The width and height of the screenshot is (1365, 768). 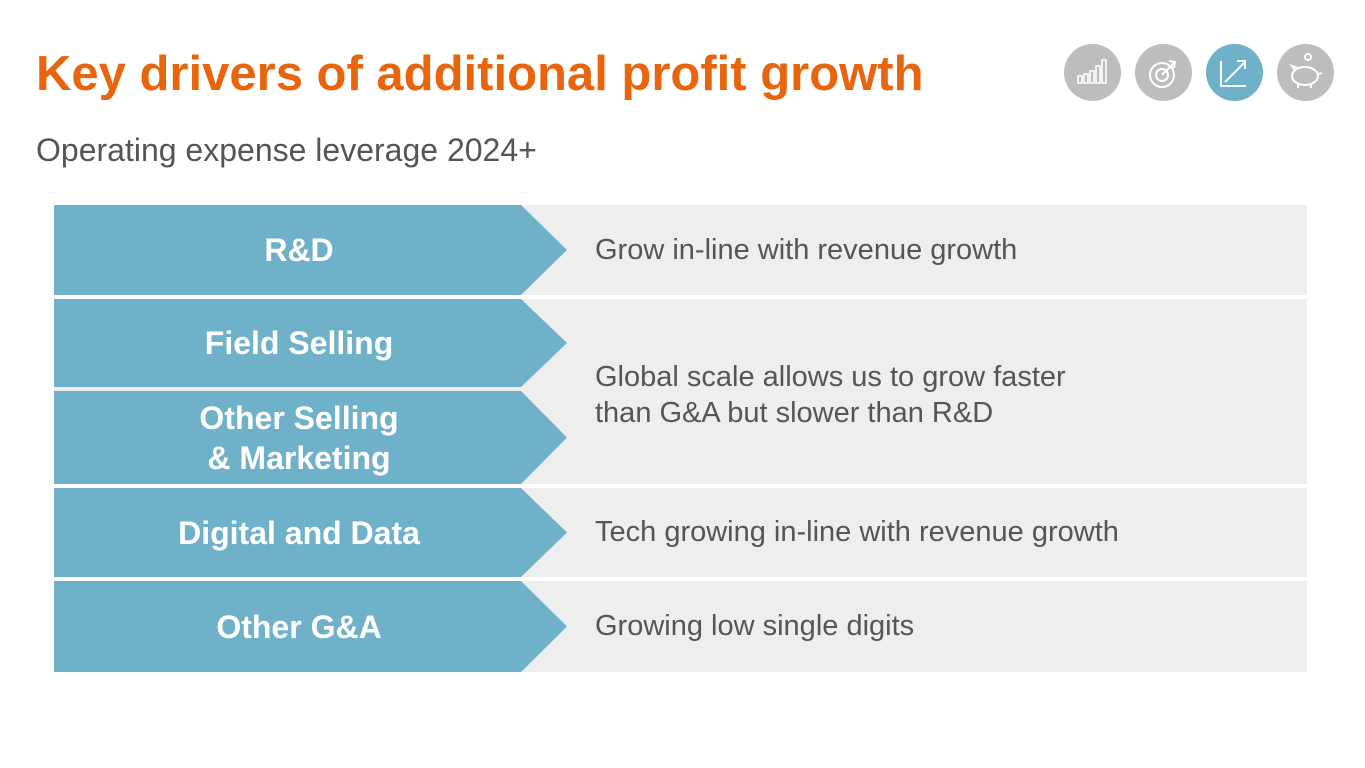 I want to click on bar-chart-icon, so click(x=1092, y=72).